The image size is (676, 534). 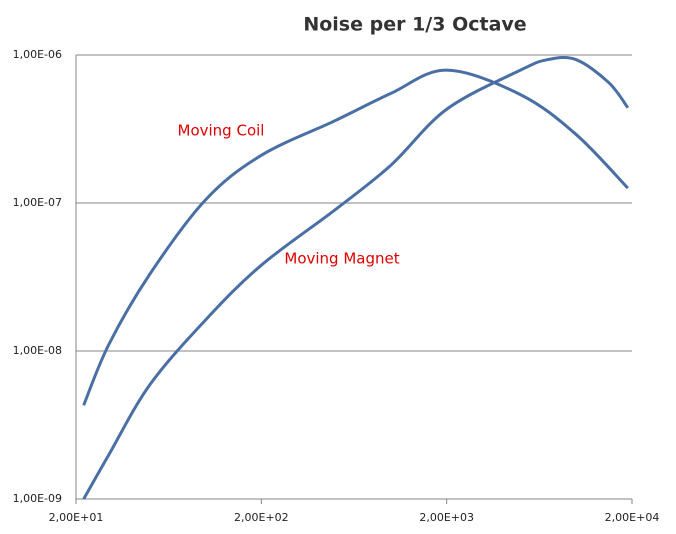 I want to click on y-tick-label: 1,00E-06, so click(x=37, y=54).